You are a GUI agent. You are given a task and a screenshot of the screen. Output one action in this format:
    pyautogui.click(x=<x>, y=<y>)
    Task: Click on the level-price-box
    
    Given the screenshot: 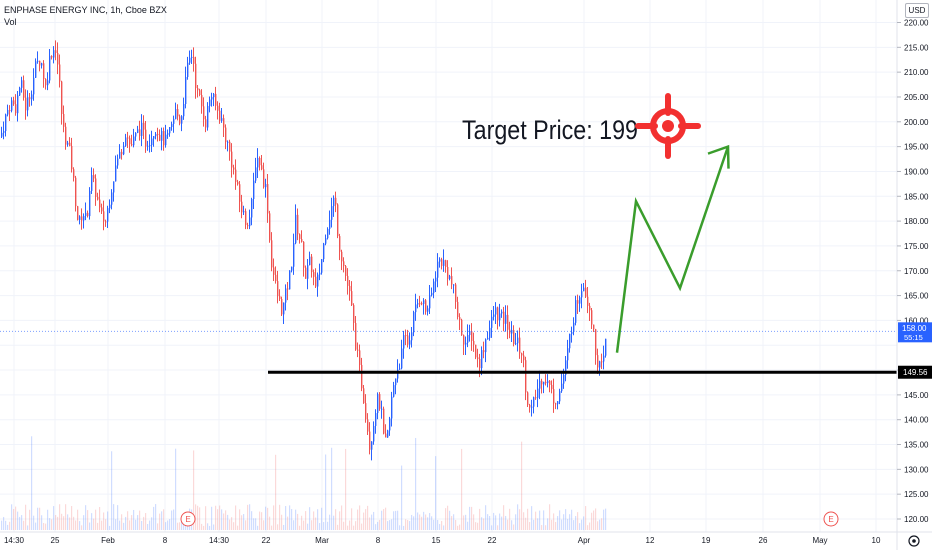 What is the action you would take?
    pyautogui.click(x=915, y=372)
    